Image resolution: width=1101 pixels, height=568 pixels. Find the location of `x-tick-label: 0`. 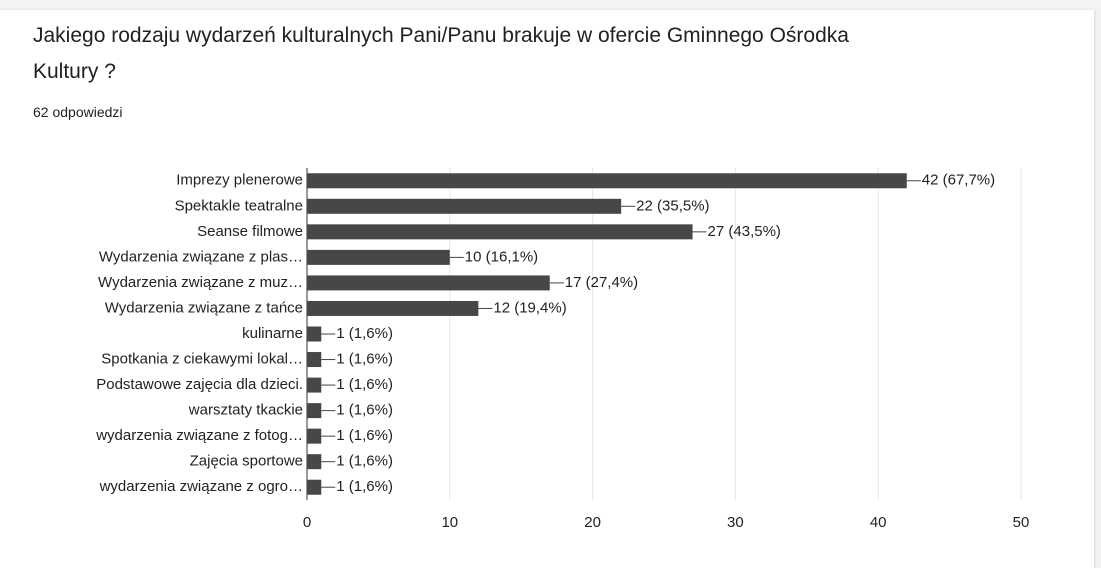

x-tick-label: 0 is located at coordinates (307, 522).